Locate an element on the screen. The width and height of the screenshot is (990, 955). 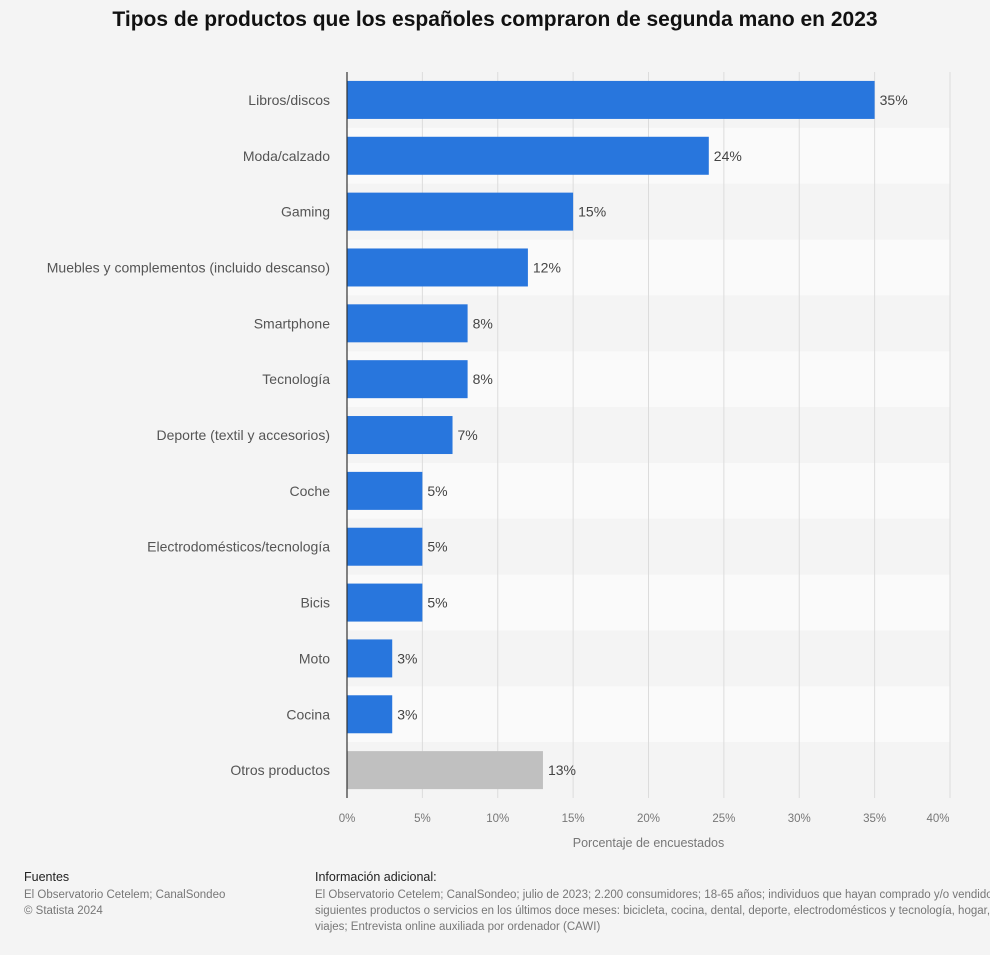
x-tick-label: 30% is located at coordinates (799, 819).